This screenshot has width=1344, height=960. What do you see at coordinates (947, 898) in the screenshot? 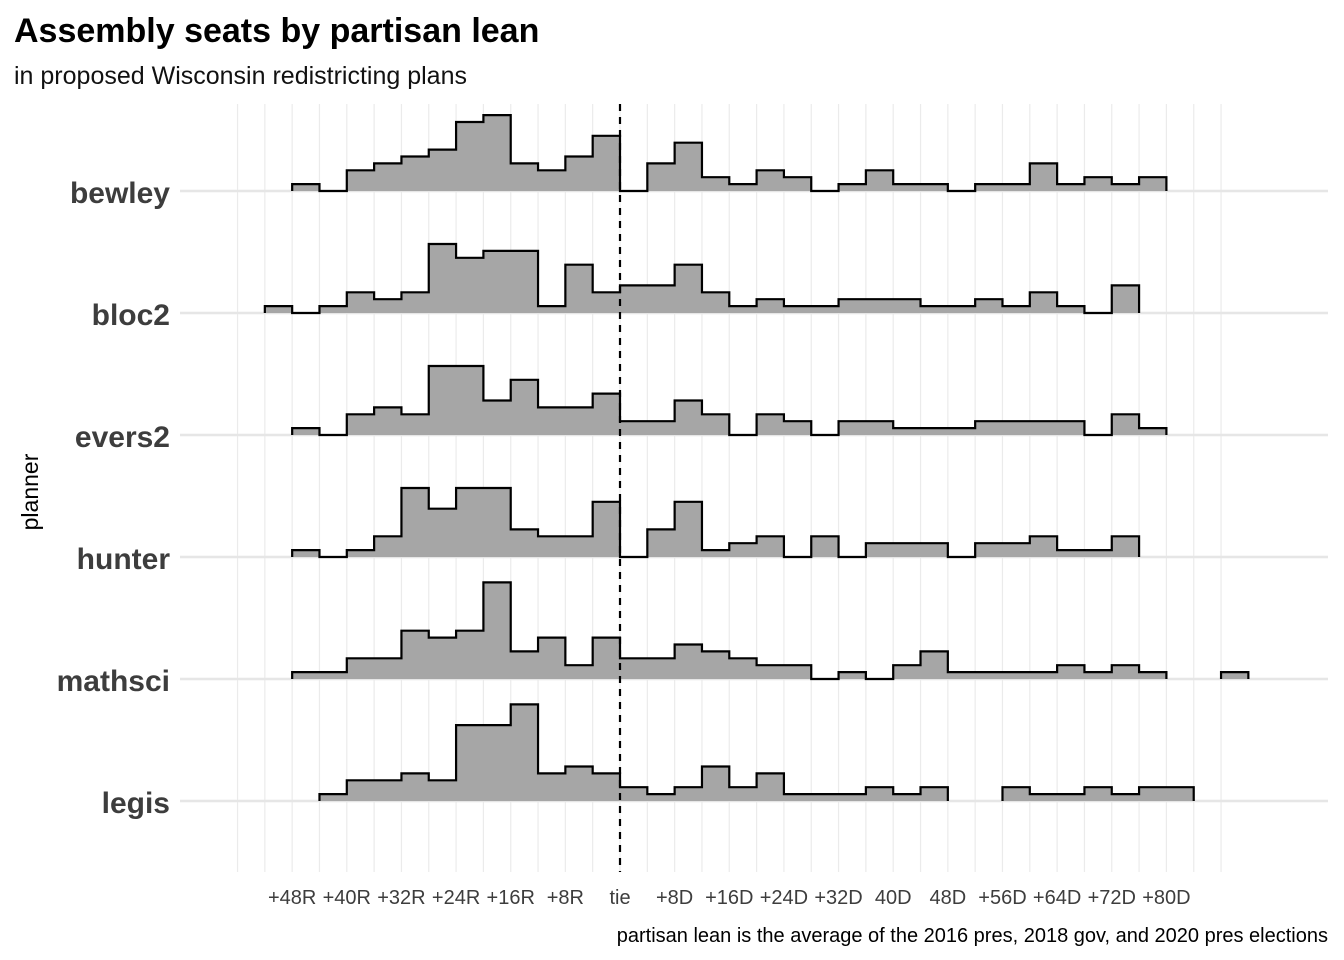
I see `x-tick-label: 48D` at bounding box center [947, 898].